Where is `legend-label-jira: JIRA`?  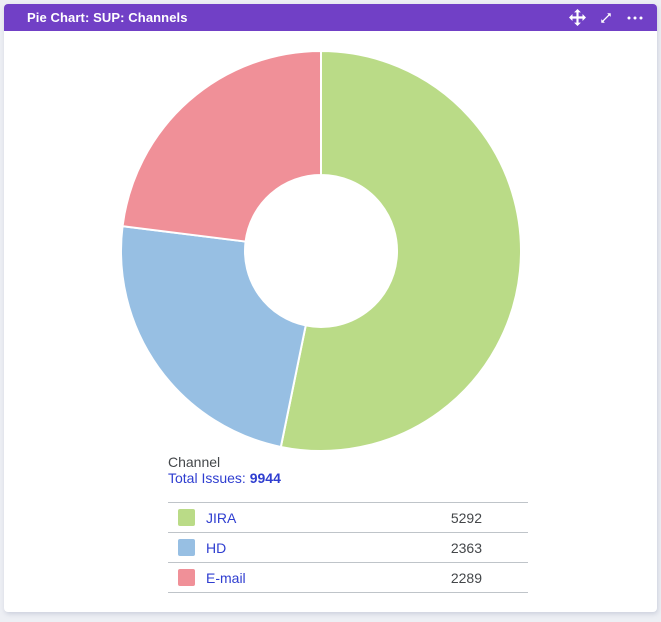
legend-label-jira: JIRA is located at coordinates (221, 517).